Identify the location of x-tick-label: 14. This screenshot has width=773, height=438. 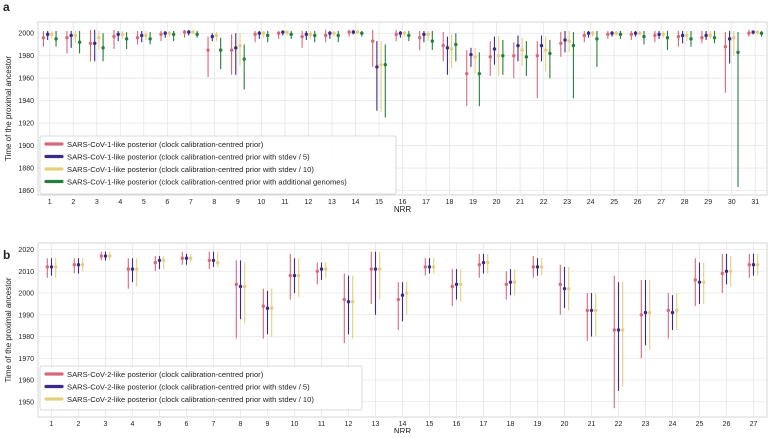
(403, 424).